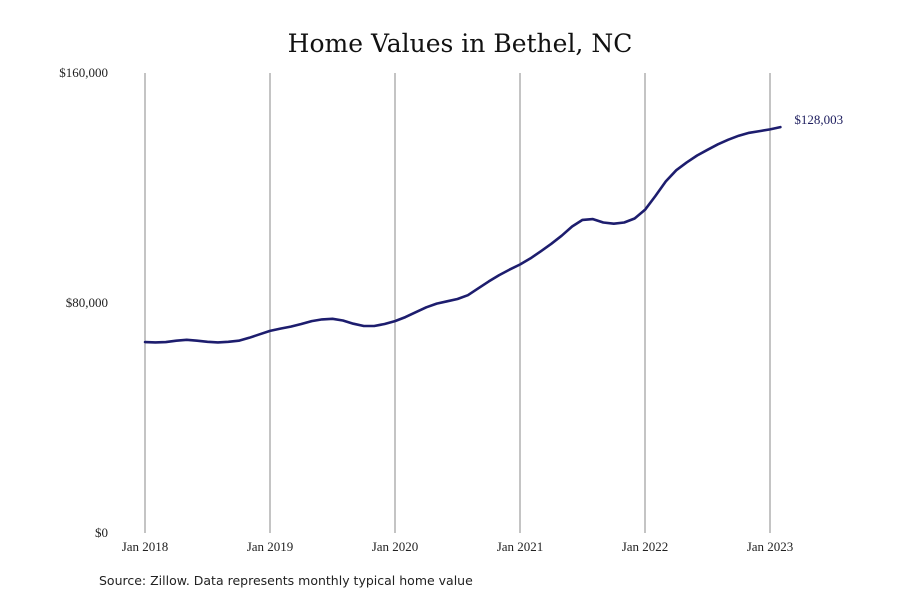 Image resolution: width=900 pixels, height=600 pixels. Describe the element at coordinates (520, 546) in the screenshot. I see `x-tick-label: Jan 2021` at that location.